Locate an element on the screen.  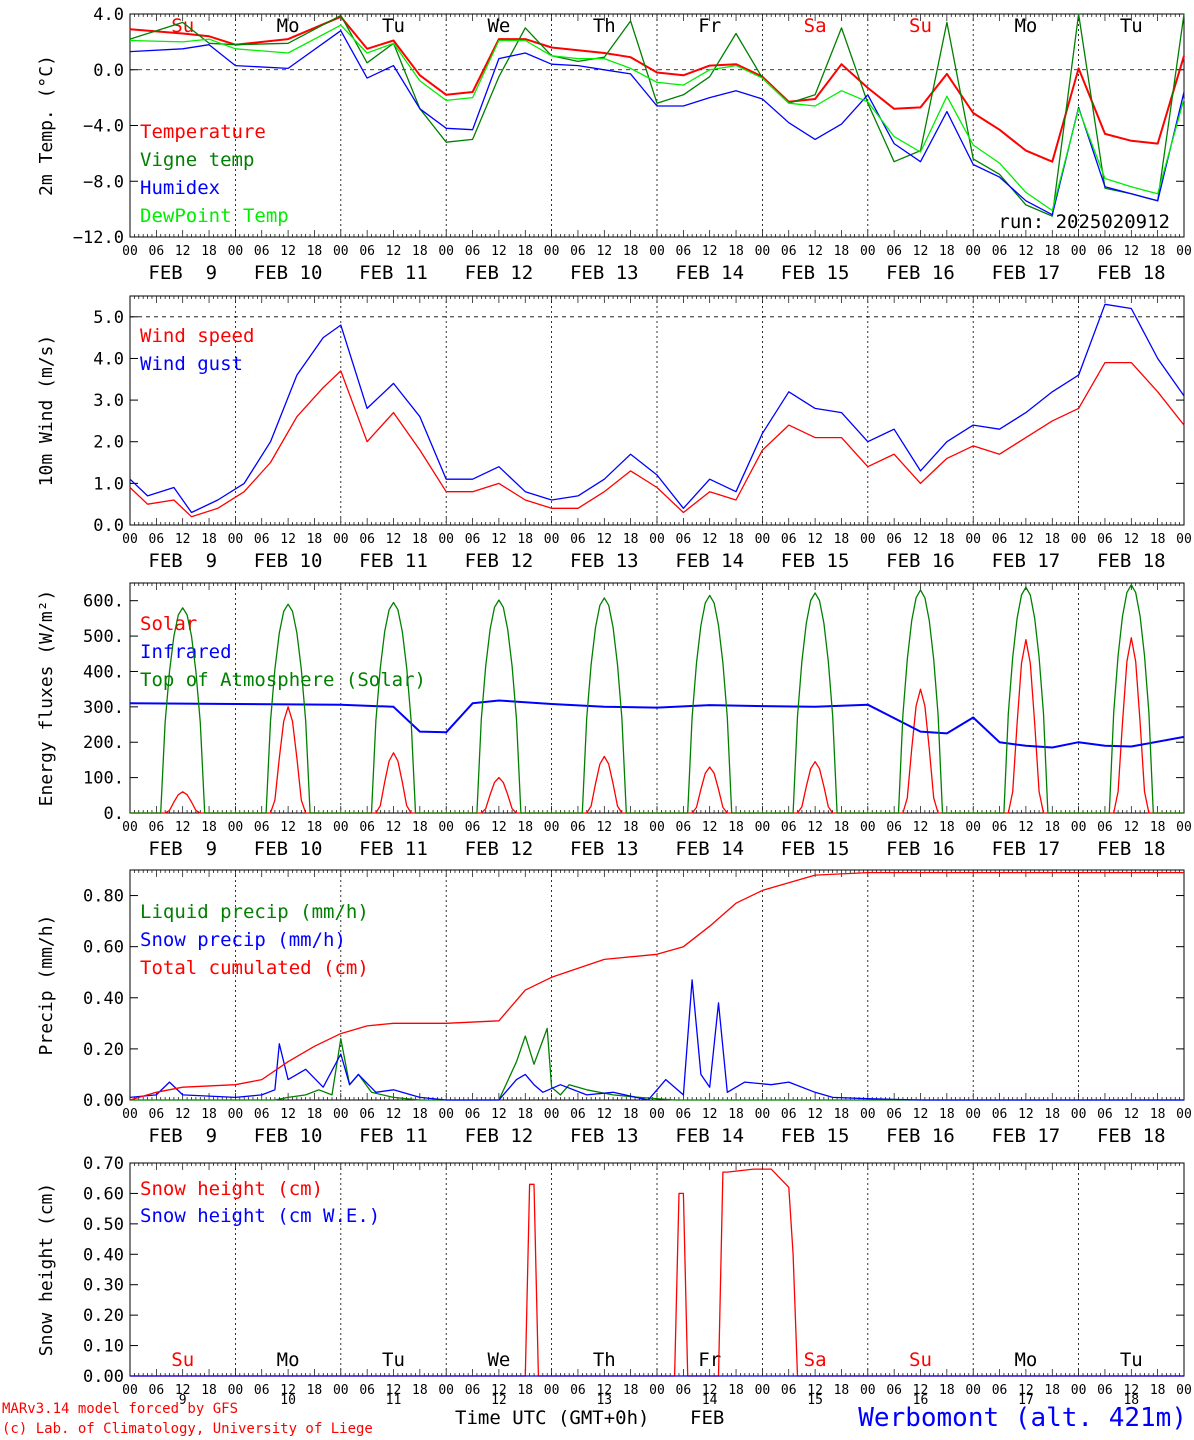
x-day-number: 9 is located at coordinates (183, 1400).